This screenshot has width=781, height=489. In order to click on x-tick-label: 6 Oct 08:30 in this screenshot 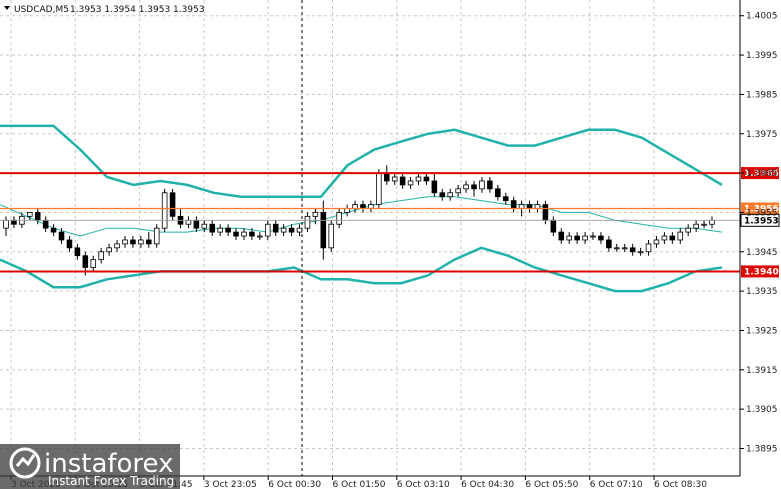, I will do `click(680, 484)`.